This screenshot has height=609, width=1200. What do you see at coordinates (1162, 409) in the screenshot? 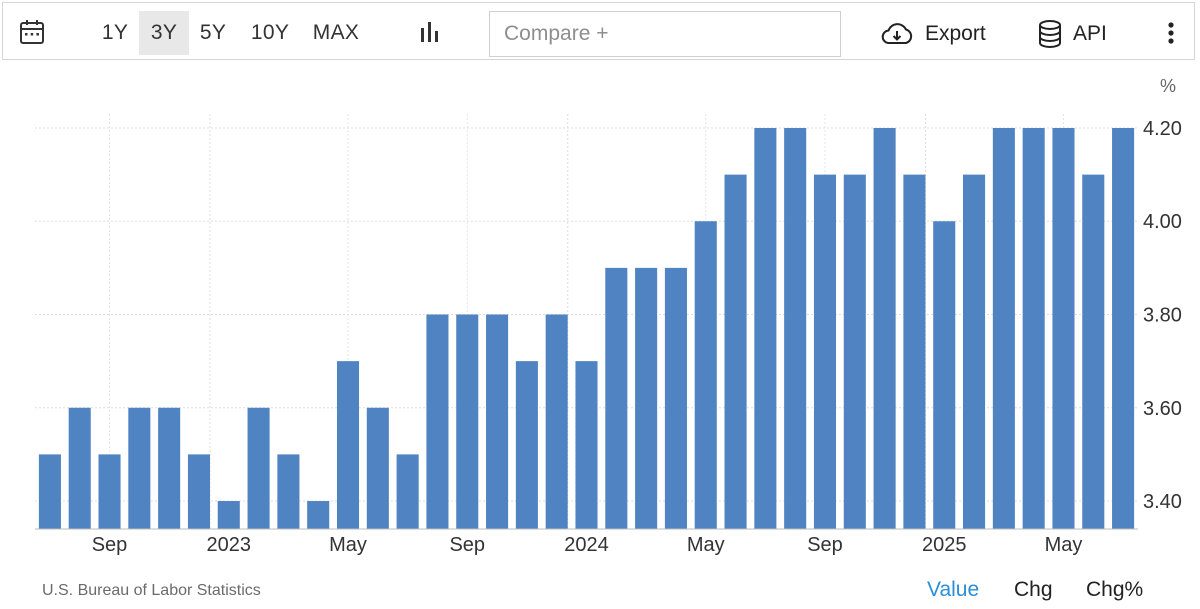
I see `y-tick-label: 3.60` at bounding box center [1162, 409].